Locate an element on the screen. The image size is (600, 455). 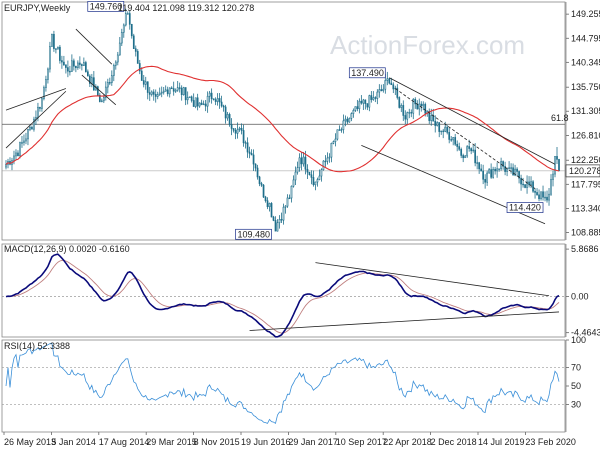
channel-mid is located at coordinates (465, 138).